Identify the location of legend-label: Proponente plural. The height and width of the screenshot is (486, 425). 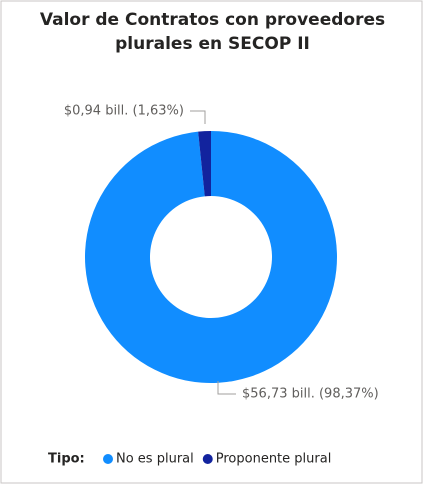
(274, 459).